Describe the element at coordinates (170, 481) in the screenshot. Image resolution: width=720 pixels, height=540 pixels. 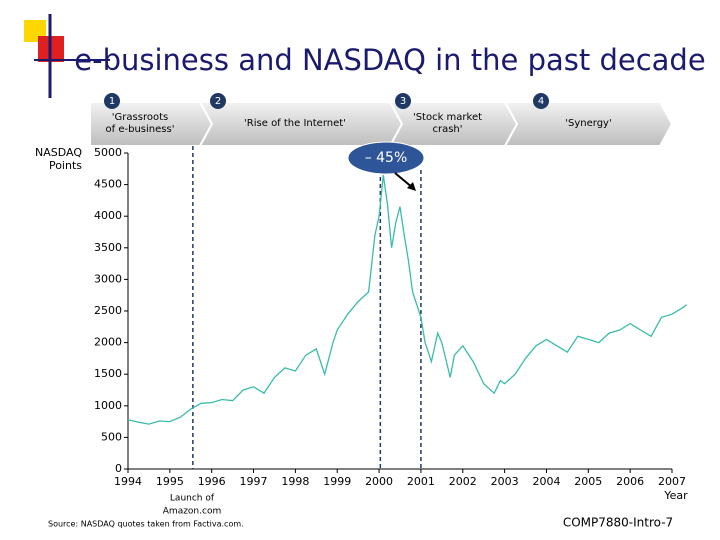
I see `x-tick-label: 1995` at that location.